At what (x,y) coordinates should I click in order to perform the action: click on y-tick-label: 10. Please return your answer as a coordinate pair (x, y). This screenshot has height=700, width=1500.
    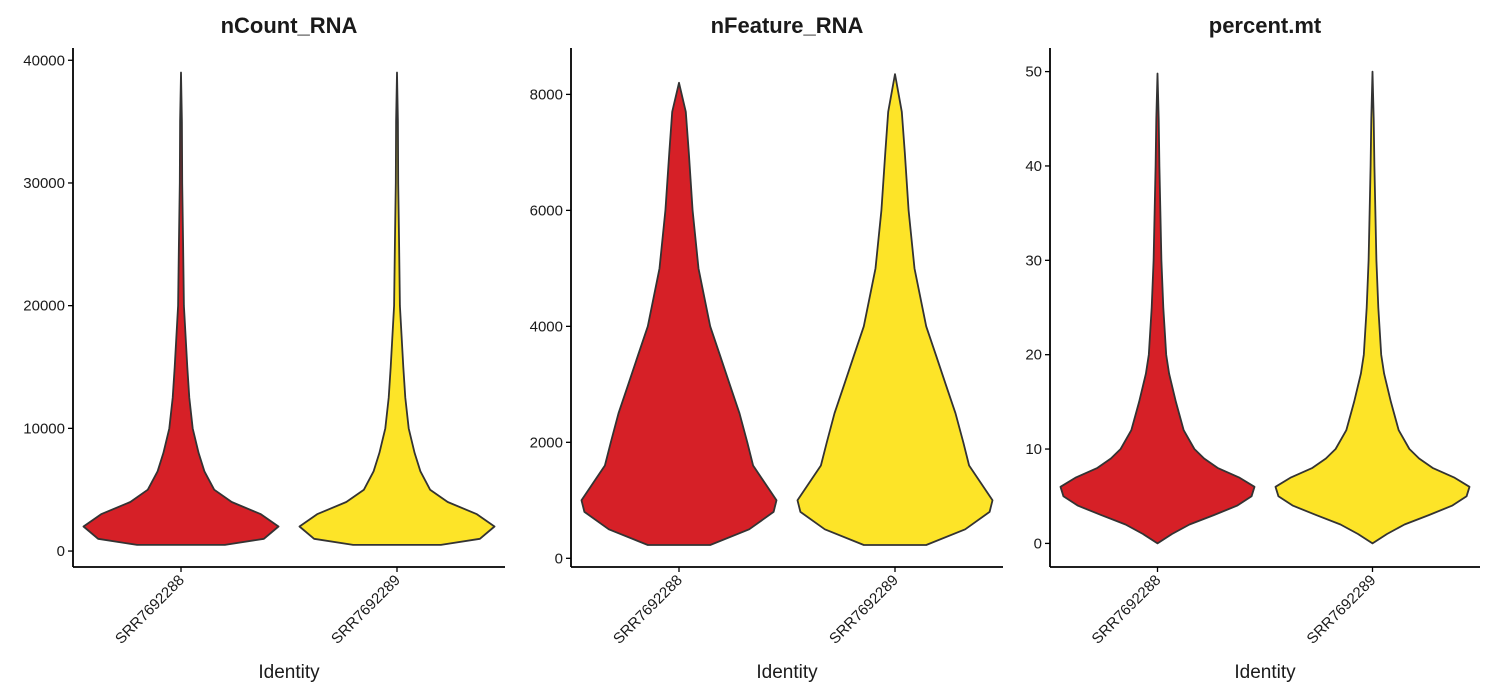
    Looking at the image, I should click on (1033, 449).